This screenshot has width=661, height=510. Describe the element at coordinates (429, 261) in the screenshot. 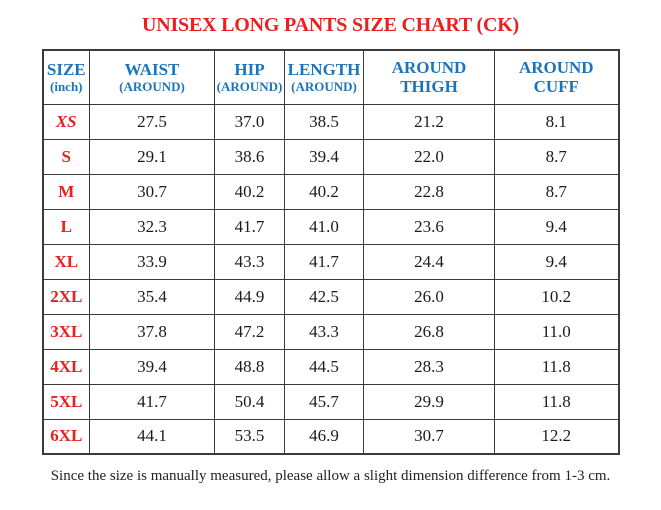

I see `measurement-value: 24.4` at that location.